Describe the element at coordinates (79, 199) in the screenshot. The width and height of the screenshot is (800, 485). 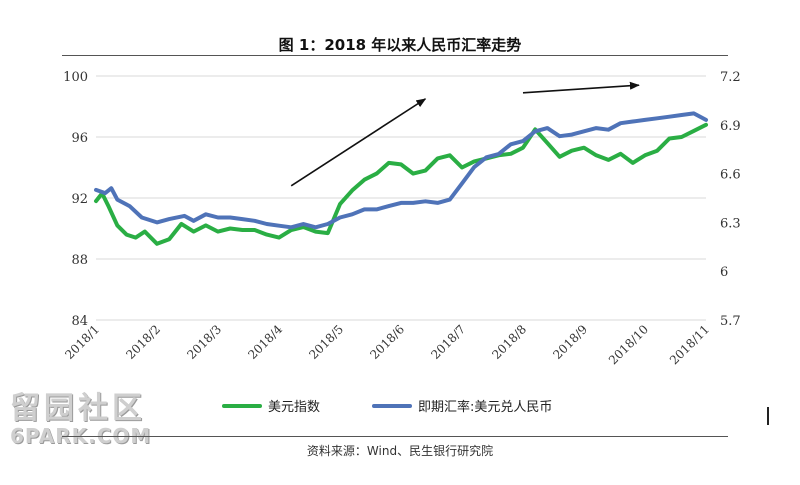
I see `left-y-tick-label: 92` at that location.